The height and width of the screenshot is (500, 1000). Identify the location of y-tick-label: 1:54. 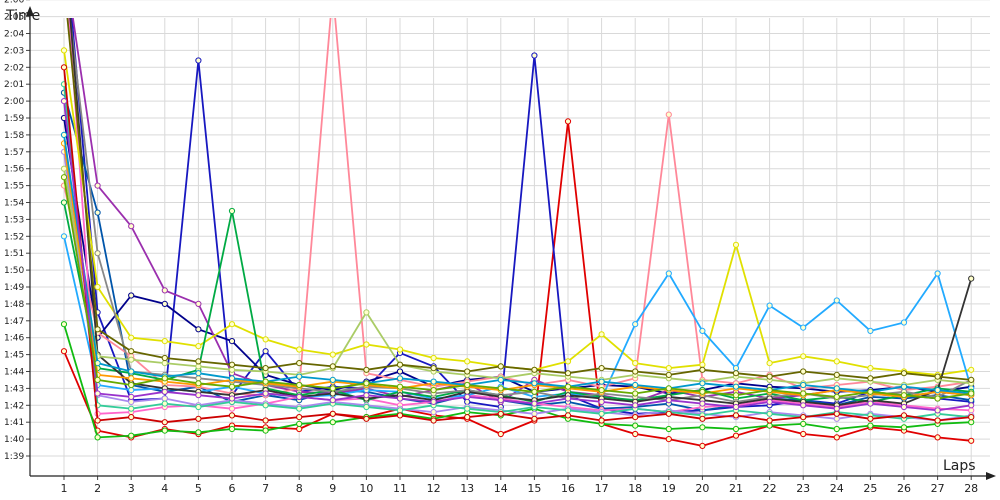
(14, 204).